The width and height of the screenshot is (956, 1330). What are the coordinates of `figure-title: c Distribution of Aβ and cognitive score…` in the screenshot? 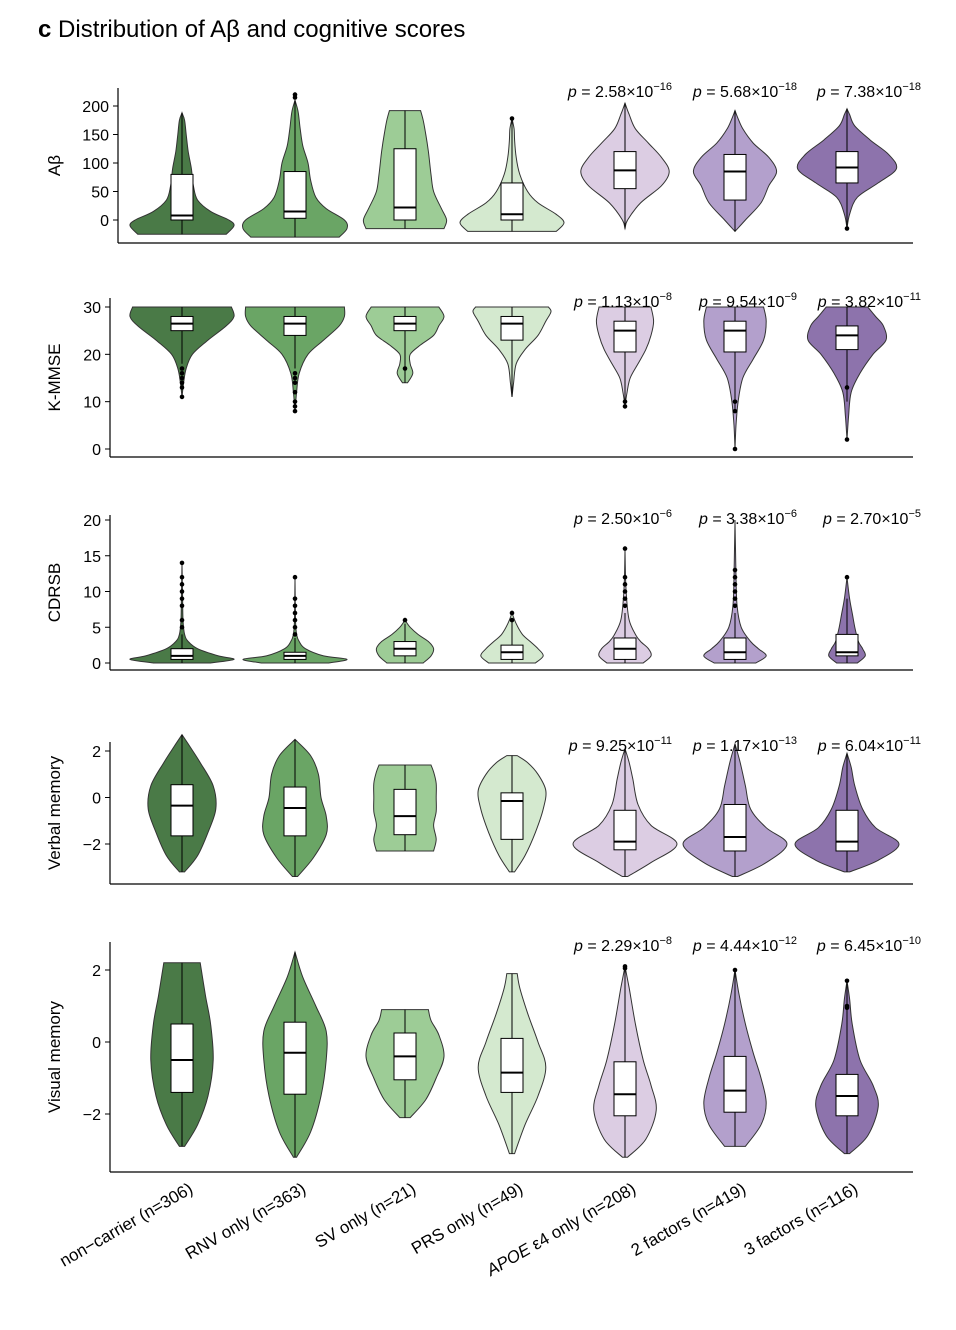 It's located at (251, 30).